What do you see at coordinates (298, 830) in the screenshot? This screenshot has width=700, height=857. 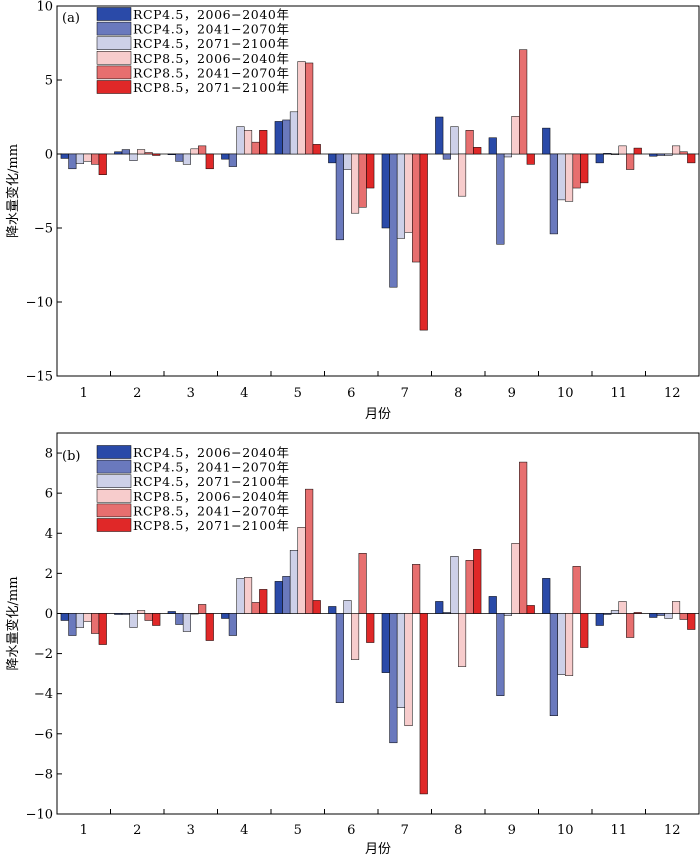 I see `x-tick-label: 5` at bounding box center [298, 830].